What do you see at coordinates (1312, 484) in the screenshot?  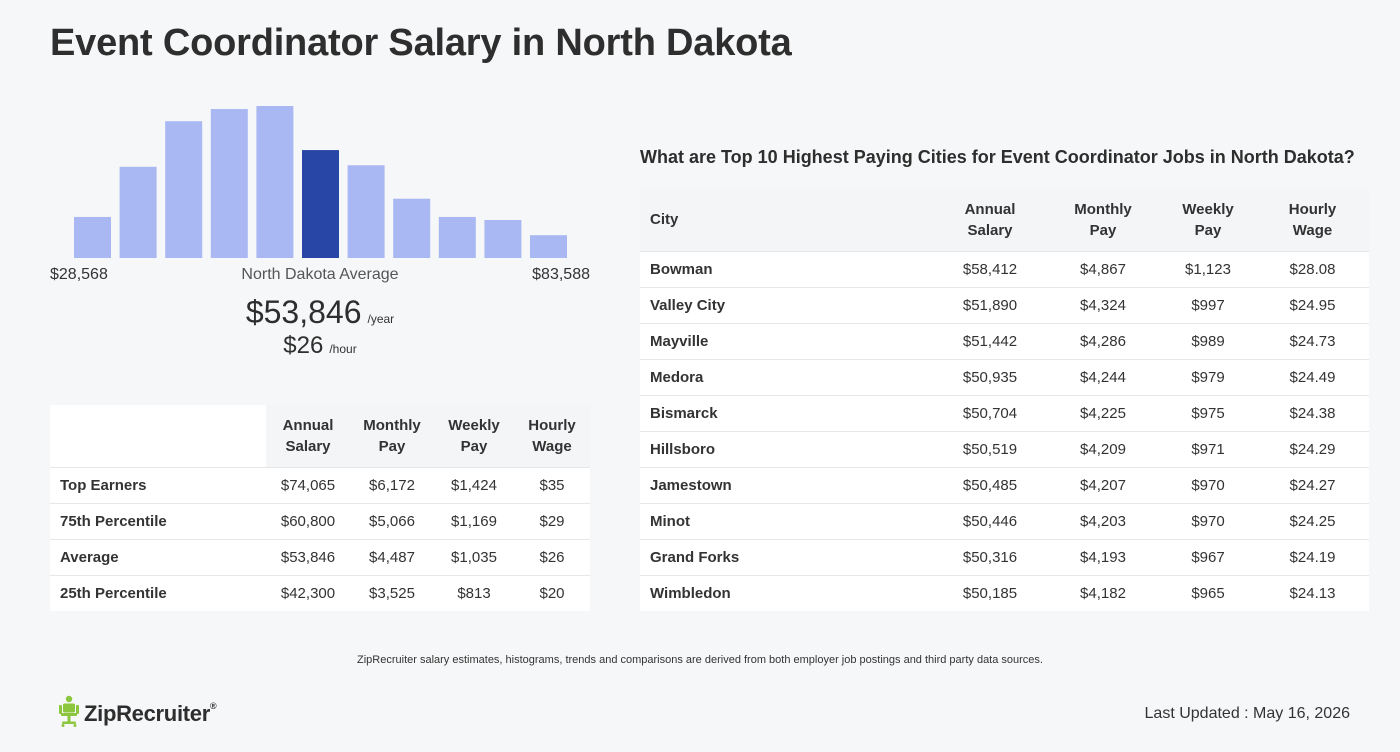 I see `city-cell: $24.27` at bounding box center [1312, 484].